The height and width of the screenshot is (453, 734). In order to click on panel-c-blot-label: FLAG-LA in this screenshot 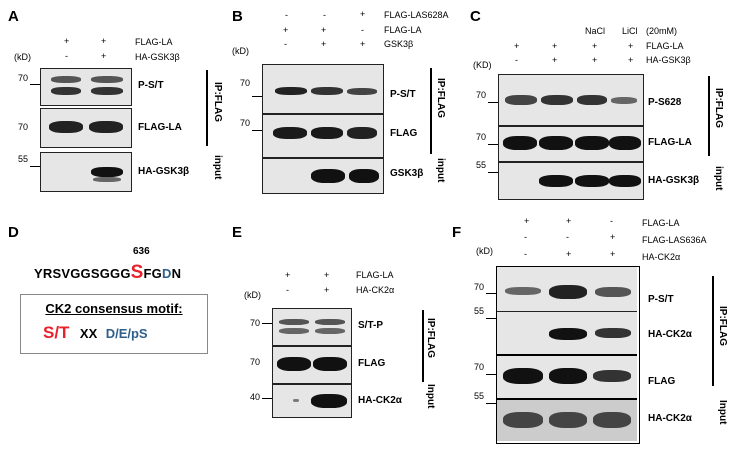, I will do `click(670, 142)`.